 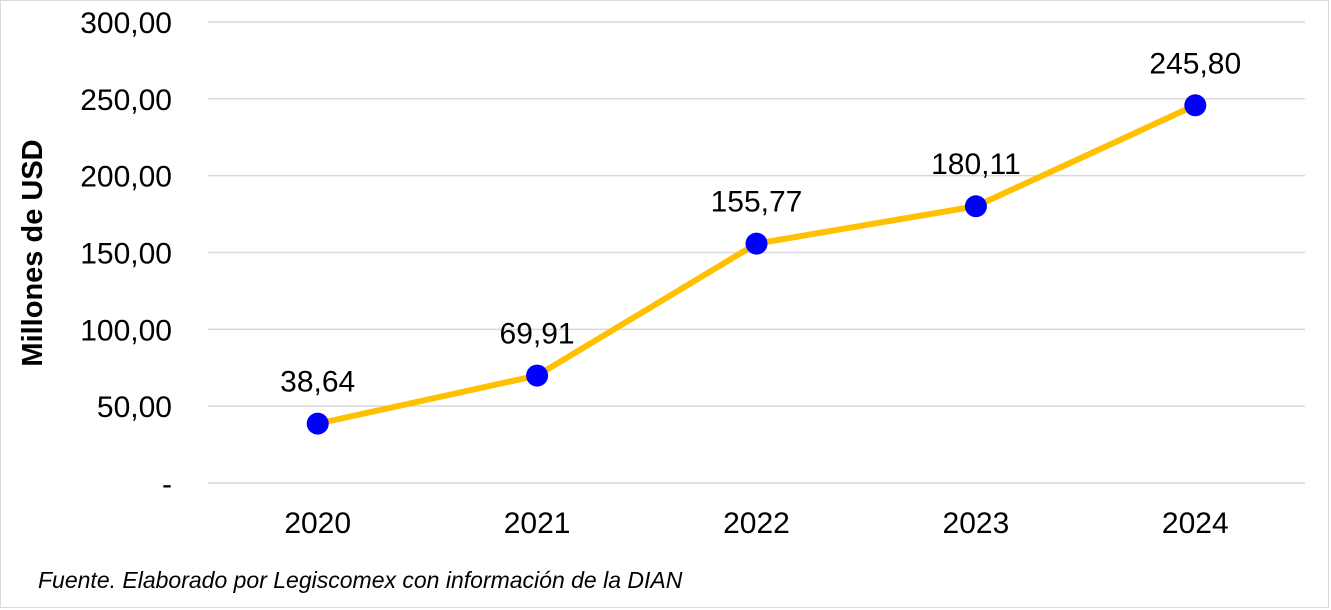 I want to click on x-tick-label: 2020, so click(x=317, y=523).